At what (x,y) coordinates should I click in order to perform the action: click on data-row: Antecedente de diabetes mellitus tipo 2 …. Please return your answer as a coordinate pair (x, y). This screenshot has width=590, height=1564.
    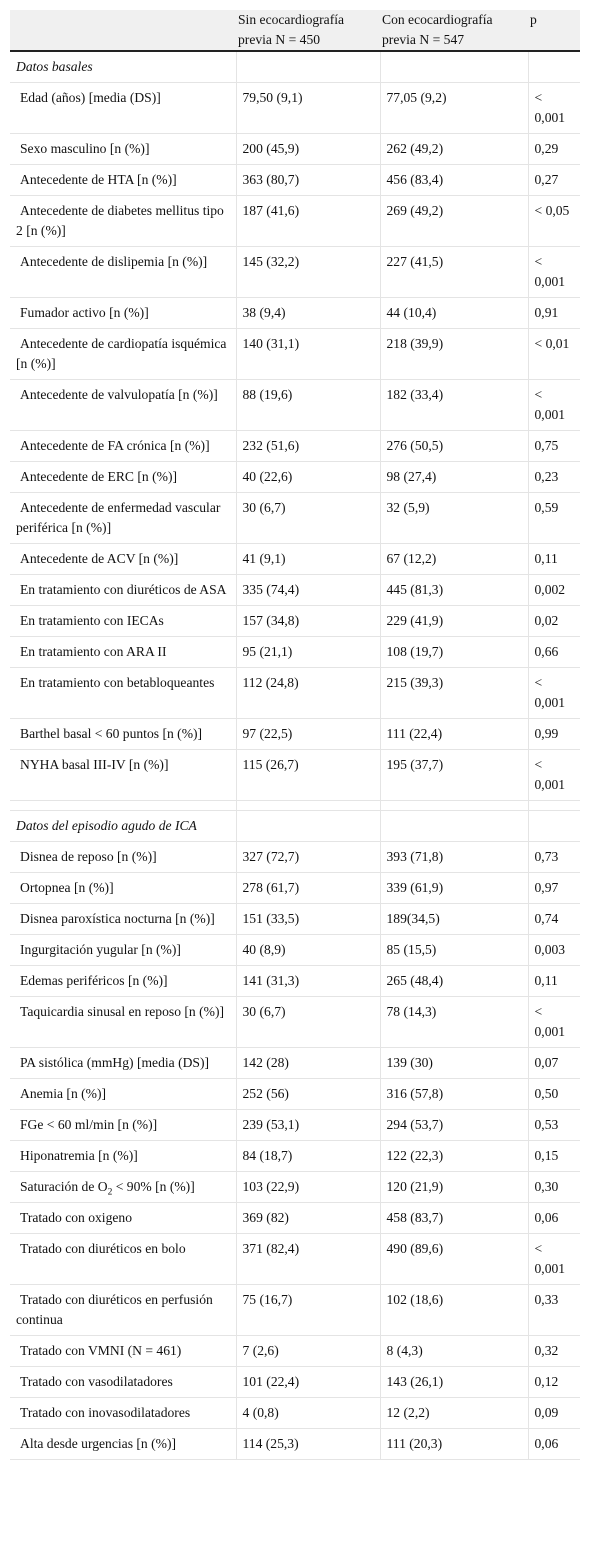
    Looking at the image, I should click on (295, 221).